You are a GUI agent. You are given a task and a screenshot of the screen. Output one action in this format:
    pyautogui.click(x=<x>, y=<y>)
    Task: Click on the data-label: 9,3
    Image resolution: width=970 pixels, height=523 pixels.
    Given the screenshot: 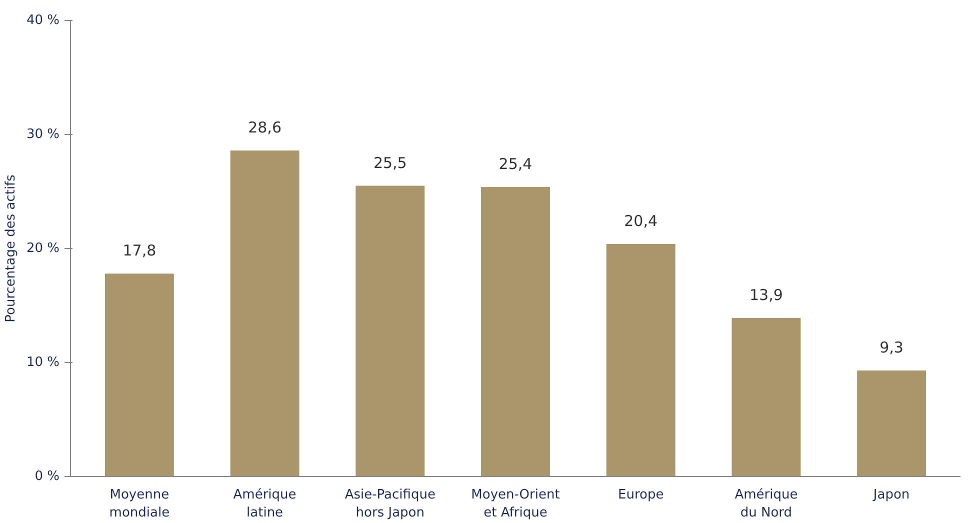 What is the action you would take?
    pyautogui.click(x=892, y=347)
    